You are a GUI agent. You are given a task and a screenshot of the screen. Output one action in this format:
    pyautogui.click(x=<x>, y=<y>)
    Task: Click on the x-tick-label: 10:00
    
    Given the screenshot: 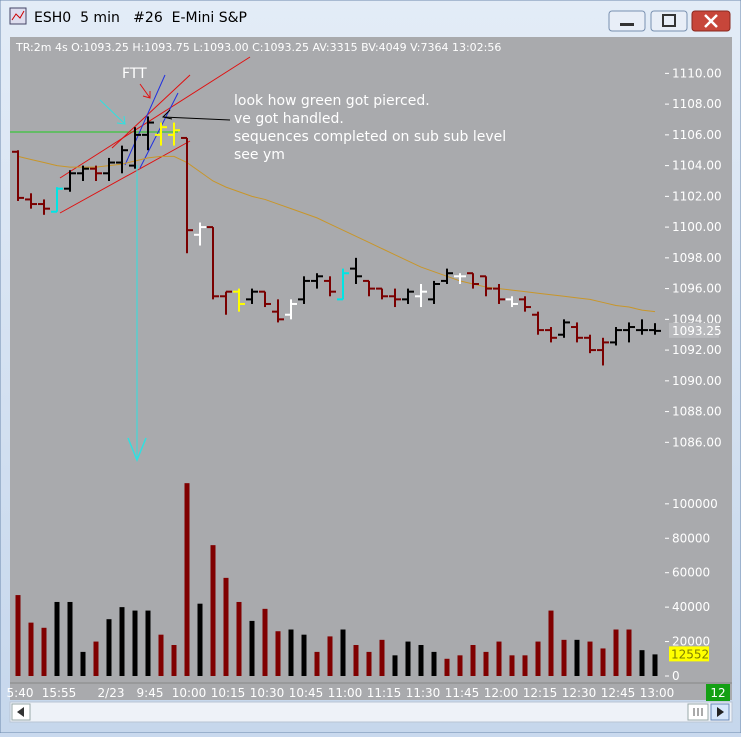 What is the action you would take?
    pyautogui.click(x=189, y=693)
    